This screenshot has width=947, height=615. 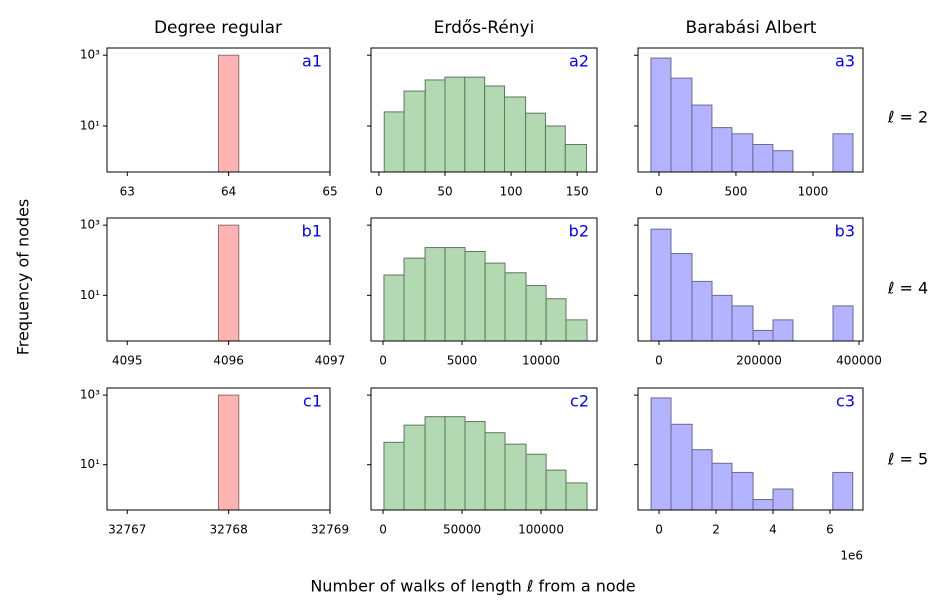 I want to click on column-title: Barabási Albert, so click(x=751, y=28).